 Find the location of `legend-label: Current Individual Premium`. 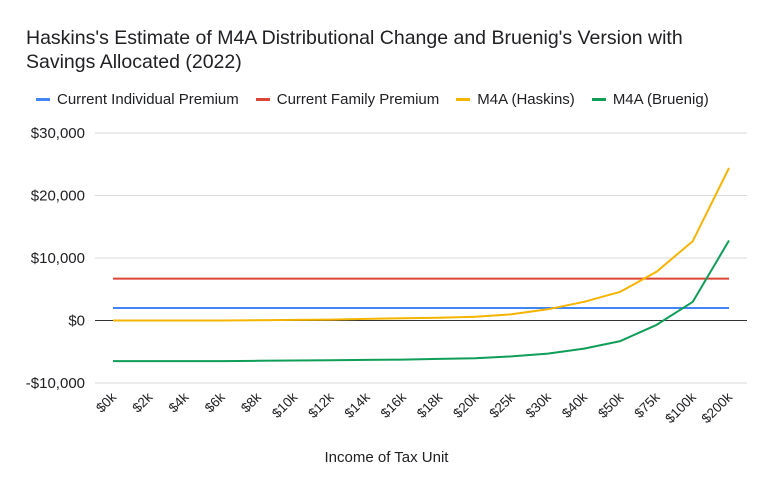

legend-label: Current Individual Premium is located at coordinates (148, 99).